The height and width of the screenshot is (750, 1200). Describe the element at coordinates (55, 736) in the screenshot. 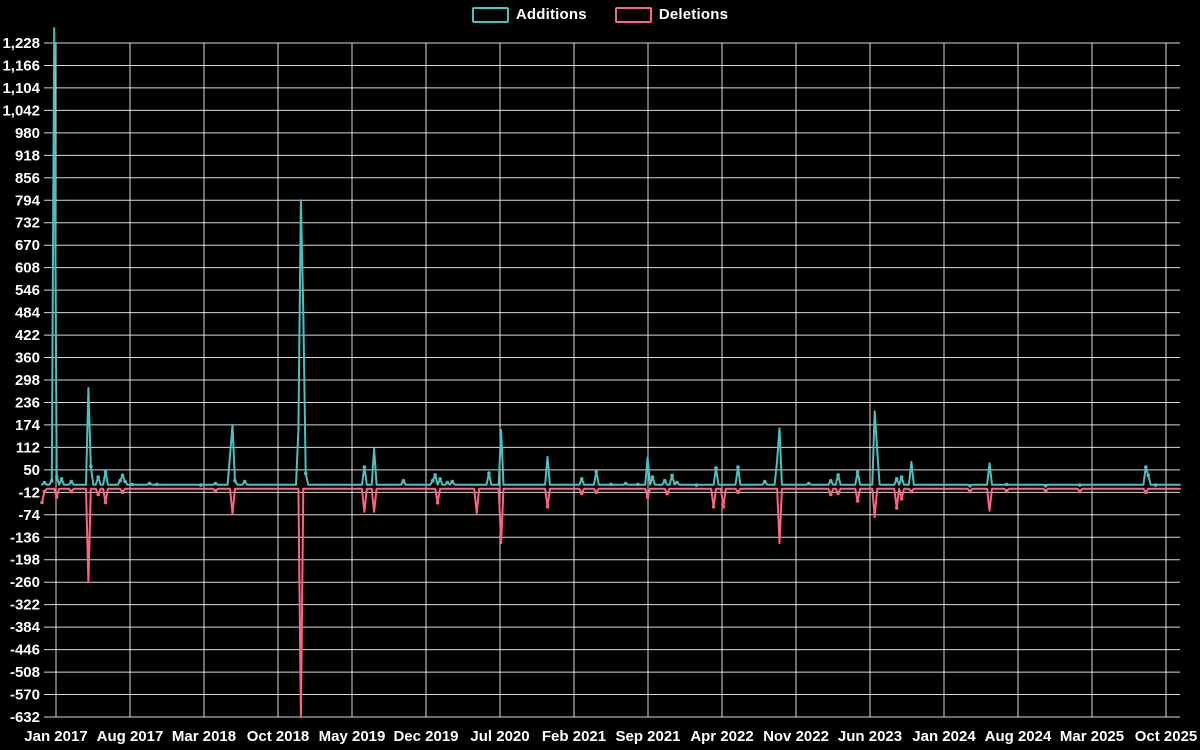

I see `x-tick-label: Jan 2017` at that location.